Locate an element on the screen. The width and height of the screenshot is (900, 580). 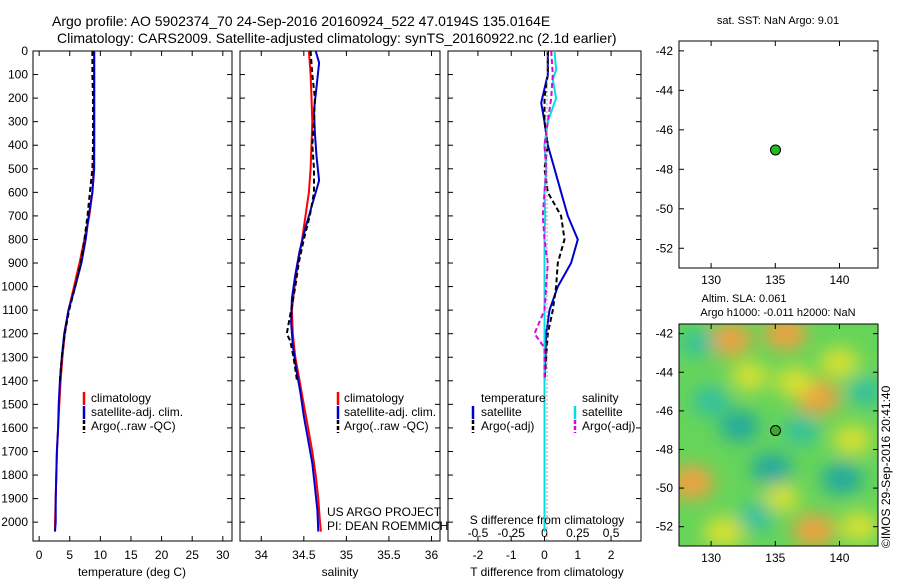
temperature-xlabel: temperature (deg C) is located at coordinates (132, 572).